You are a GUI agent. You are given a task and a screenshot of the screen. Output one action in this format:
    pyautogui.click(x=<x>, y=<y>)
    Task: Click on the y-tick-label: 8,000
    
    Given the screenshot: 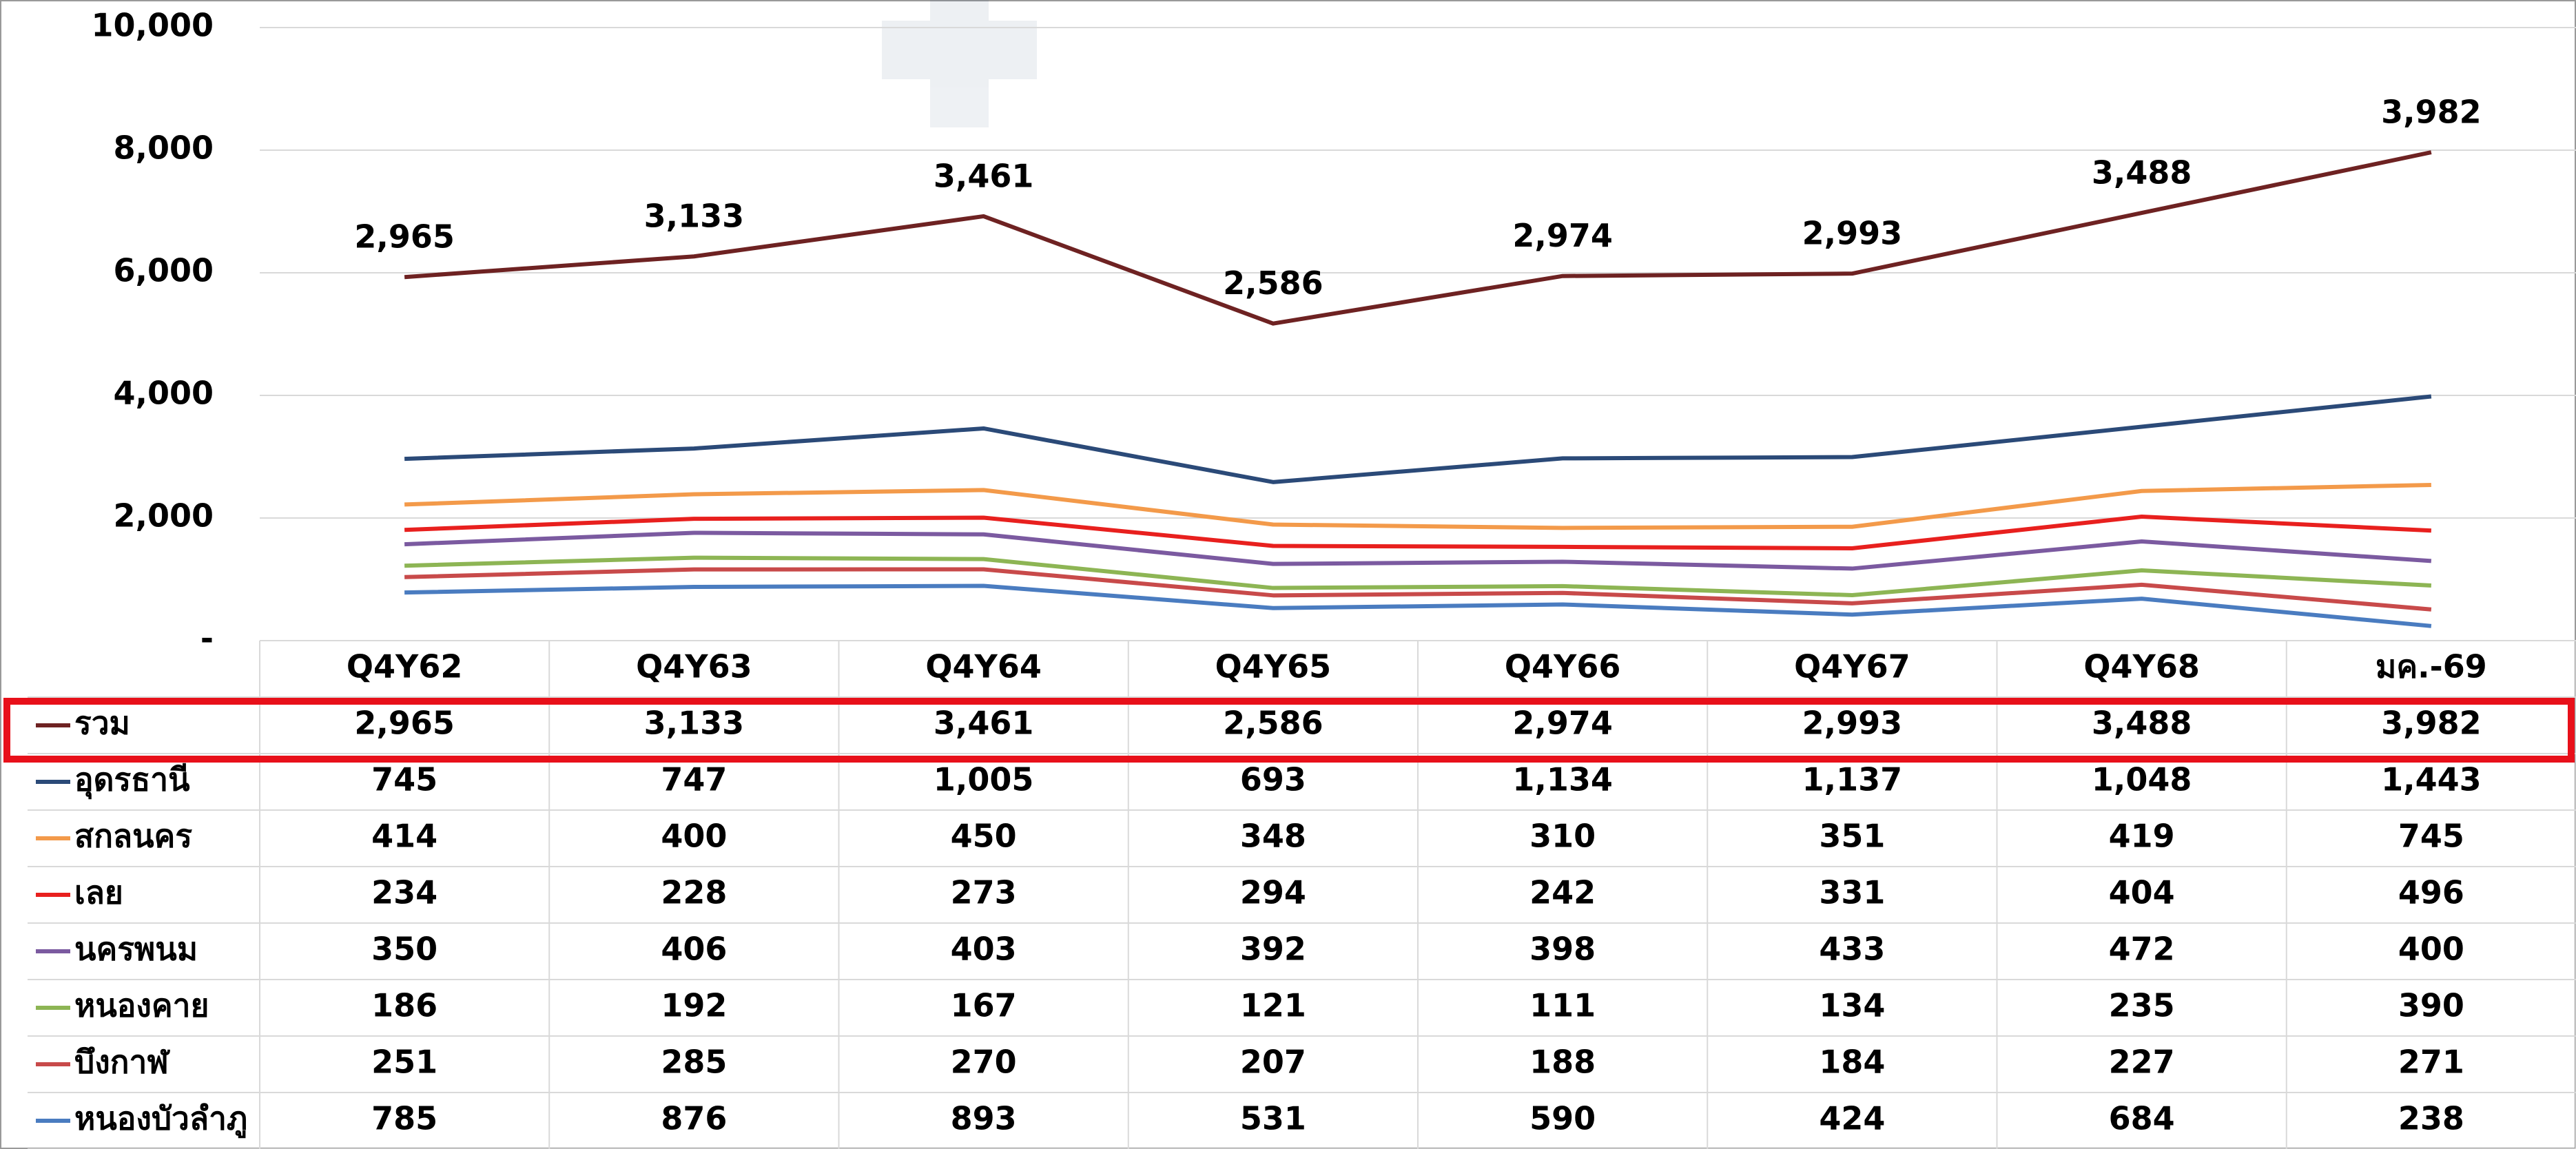 What is the action you would take?
    pyautogui.click(x=163, y=148)
    